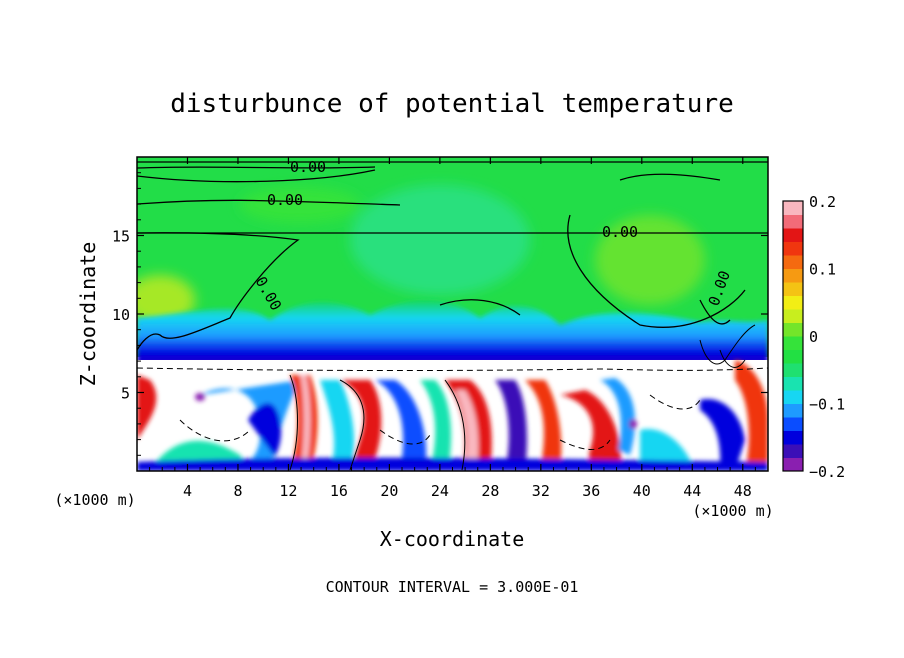  What do you see at coordinates (452, 539) in the screenshot?
I see `x-axis-label: X-coordinate` at bounding box center [452, 539].